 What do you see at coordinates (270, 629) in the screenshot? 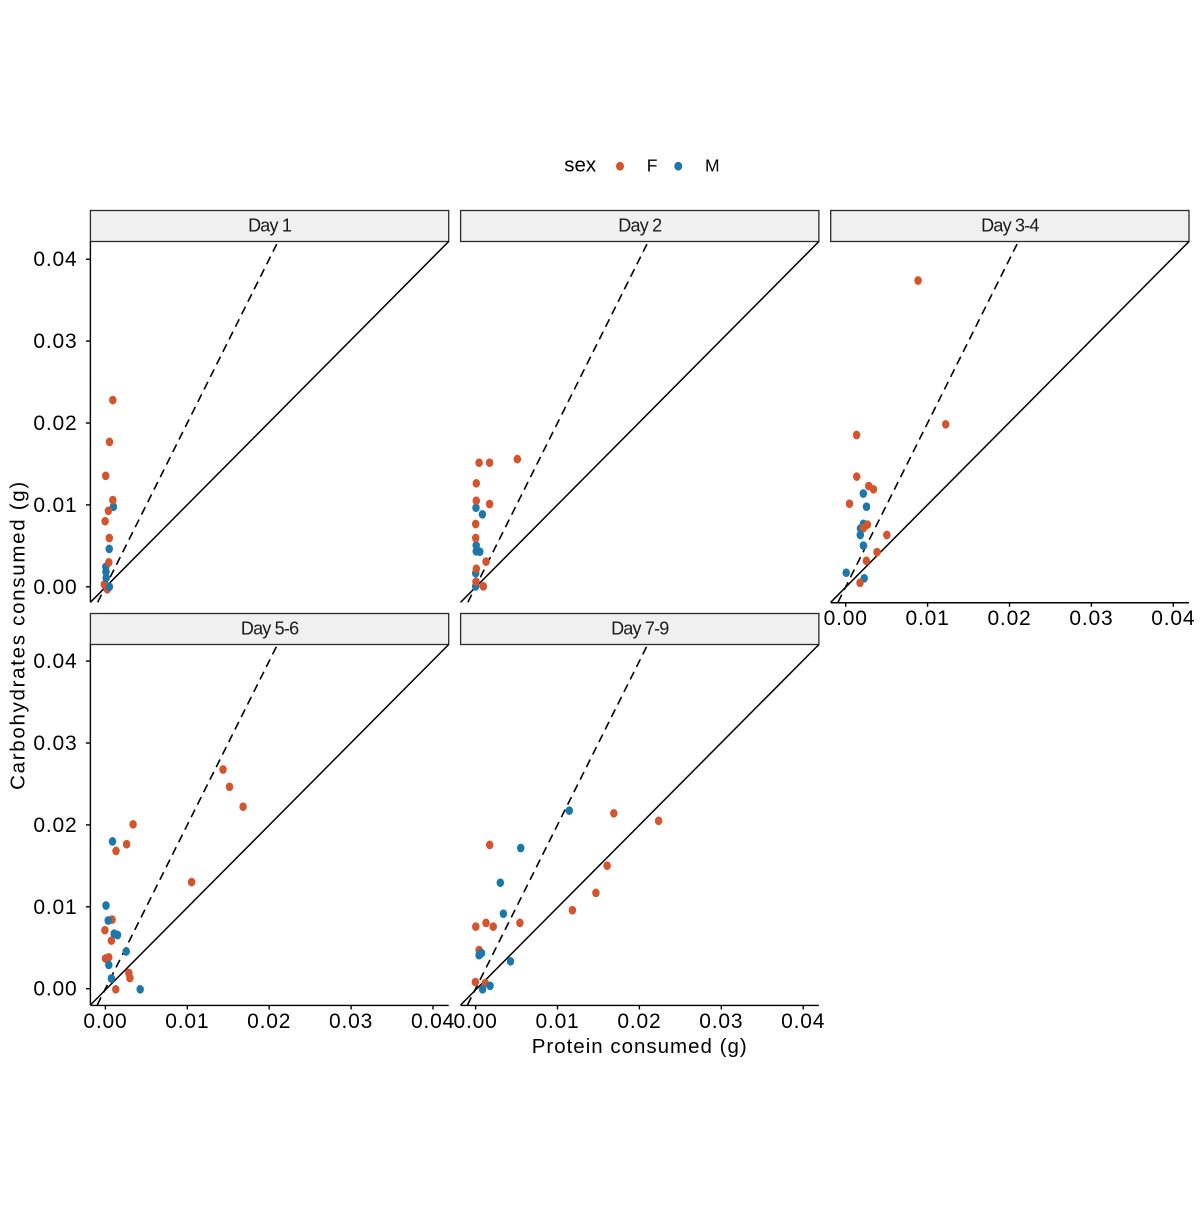
I see `svg-text: Day 5-6` at bounding box center [270, 629].